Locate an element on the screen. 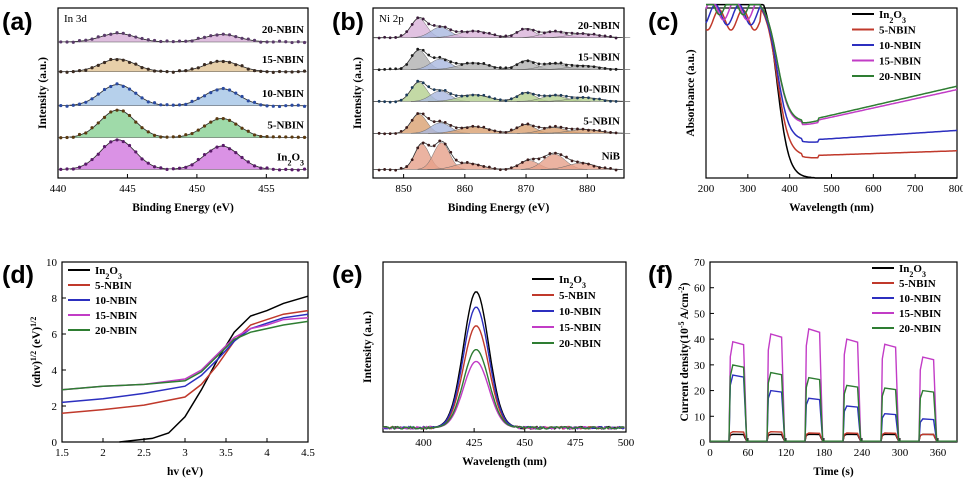  series-label: 15-NBIN is located at coordinates (580, 328).